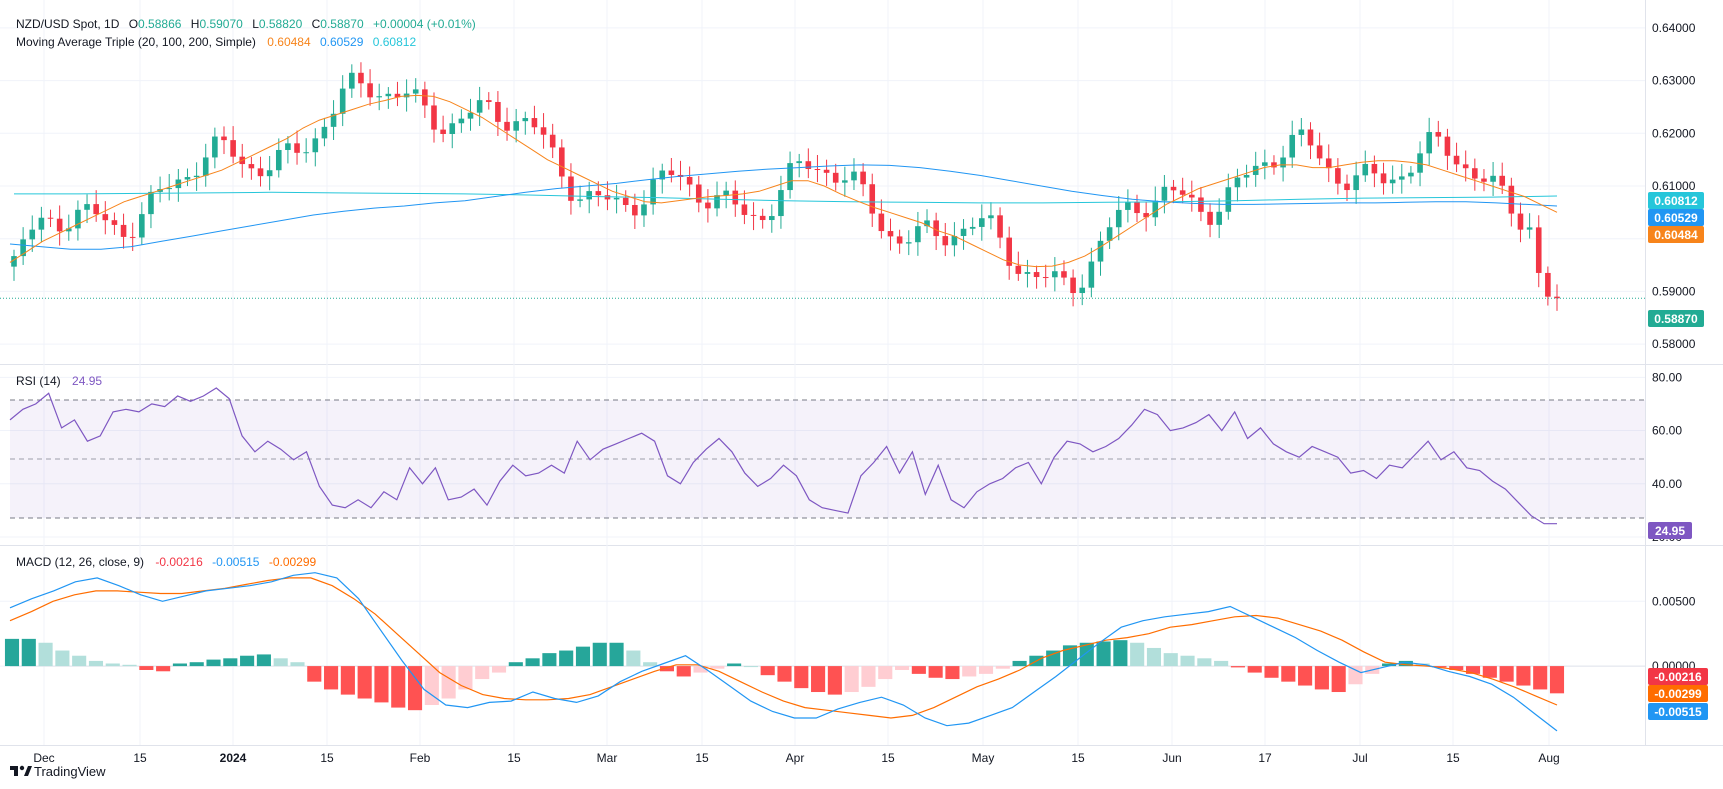 The width and height of the screenshot is (1723, 789). Describe the element at coordinates (342, 24) in the screenshot. I see `close-value: 0.58870` at that location.